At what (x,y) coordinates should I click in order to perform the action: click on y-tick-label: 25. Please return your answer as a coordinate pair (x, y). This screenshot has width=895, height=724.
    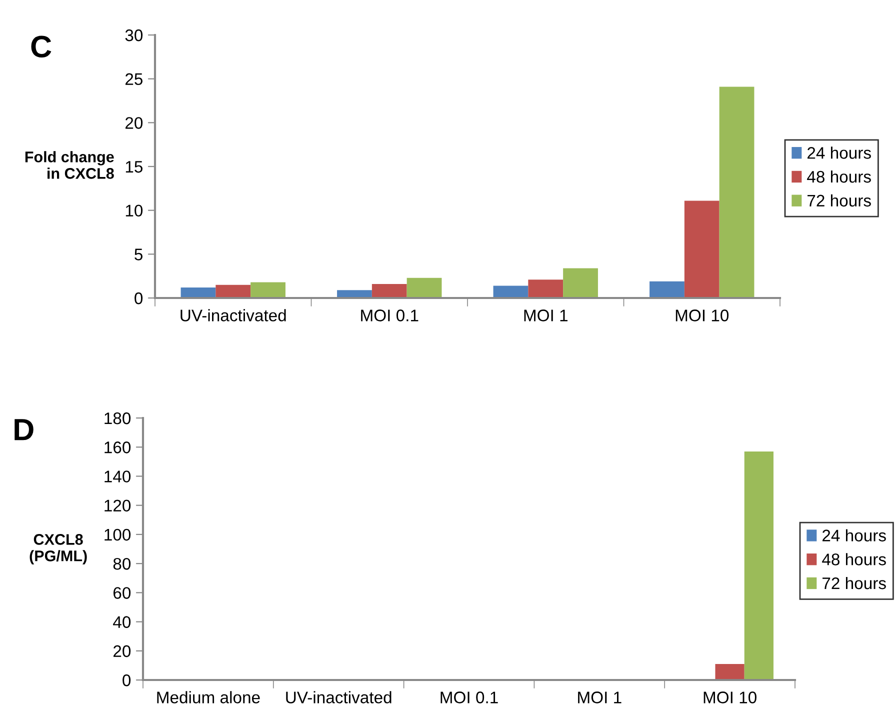
    Looking at the image, I should click on (133, 79).